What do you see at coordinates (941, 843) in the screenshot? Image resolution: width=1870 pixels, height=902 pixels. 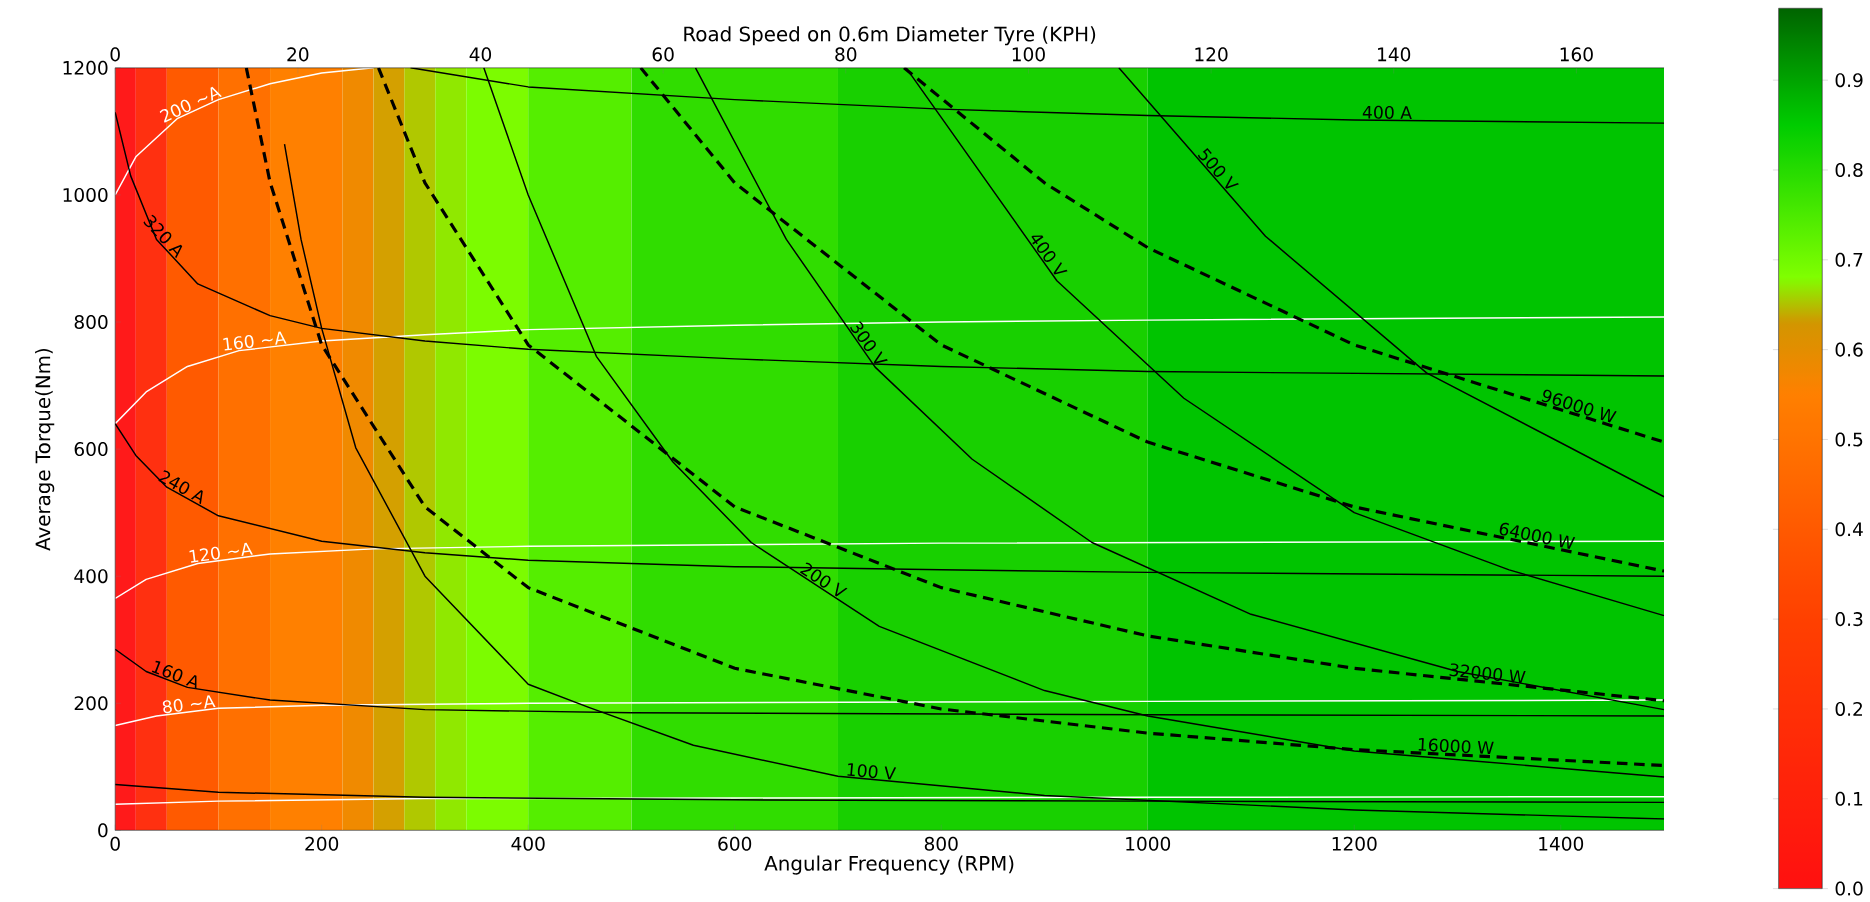 I see `x-tick-label: 800` at bounding box center [941, 843].